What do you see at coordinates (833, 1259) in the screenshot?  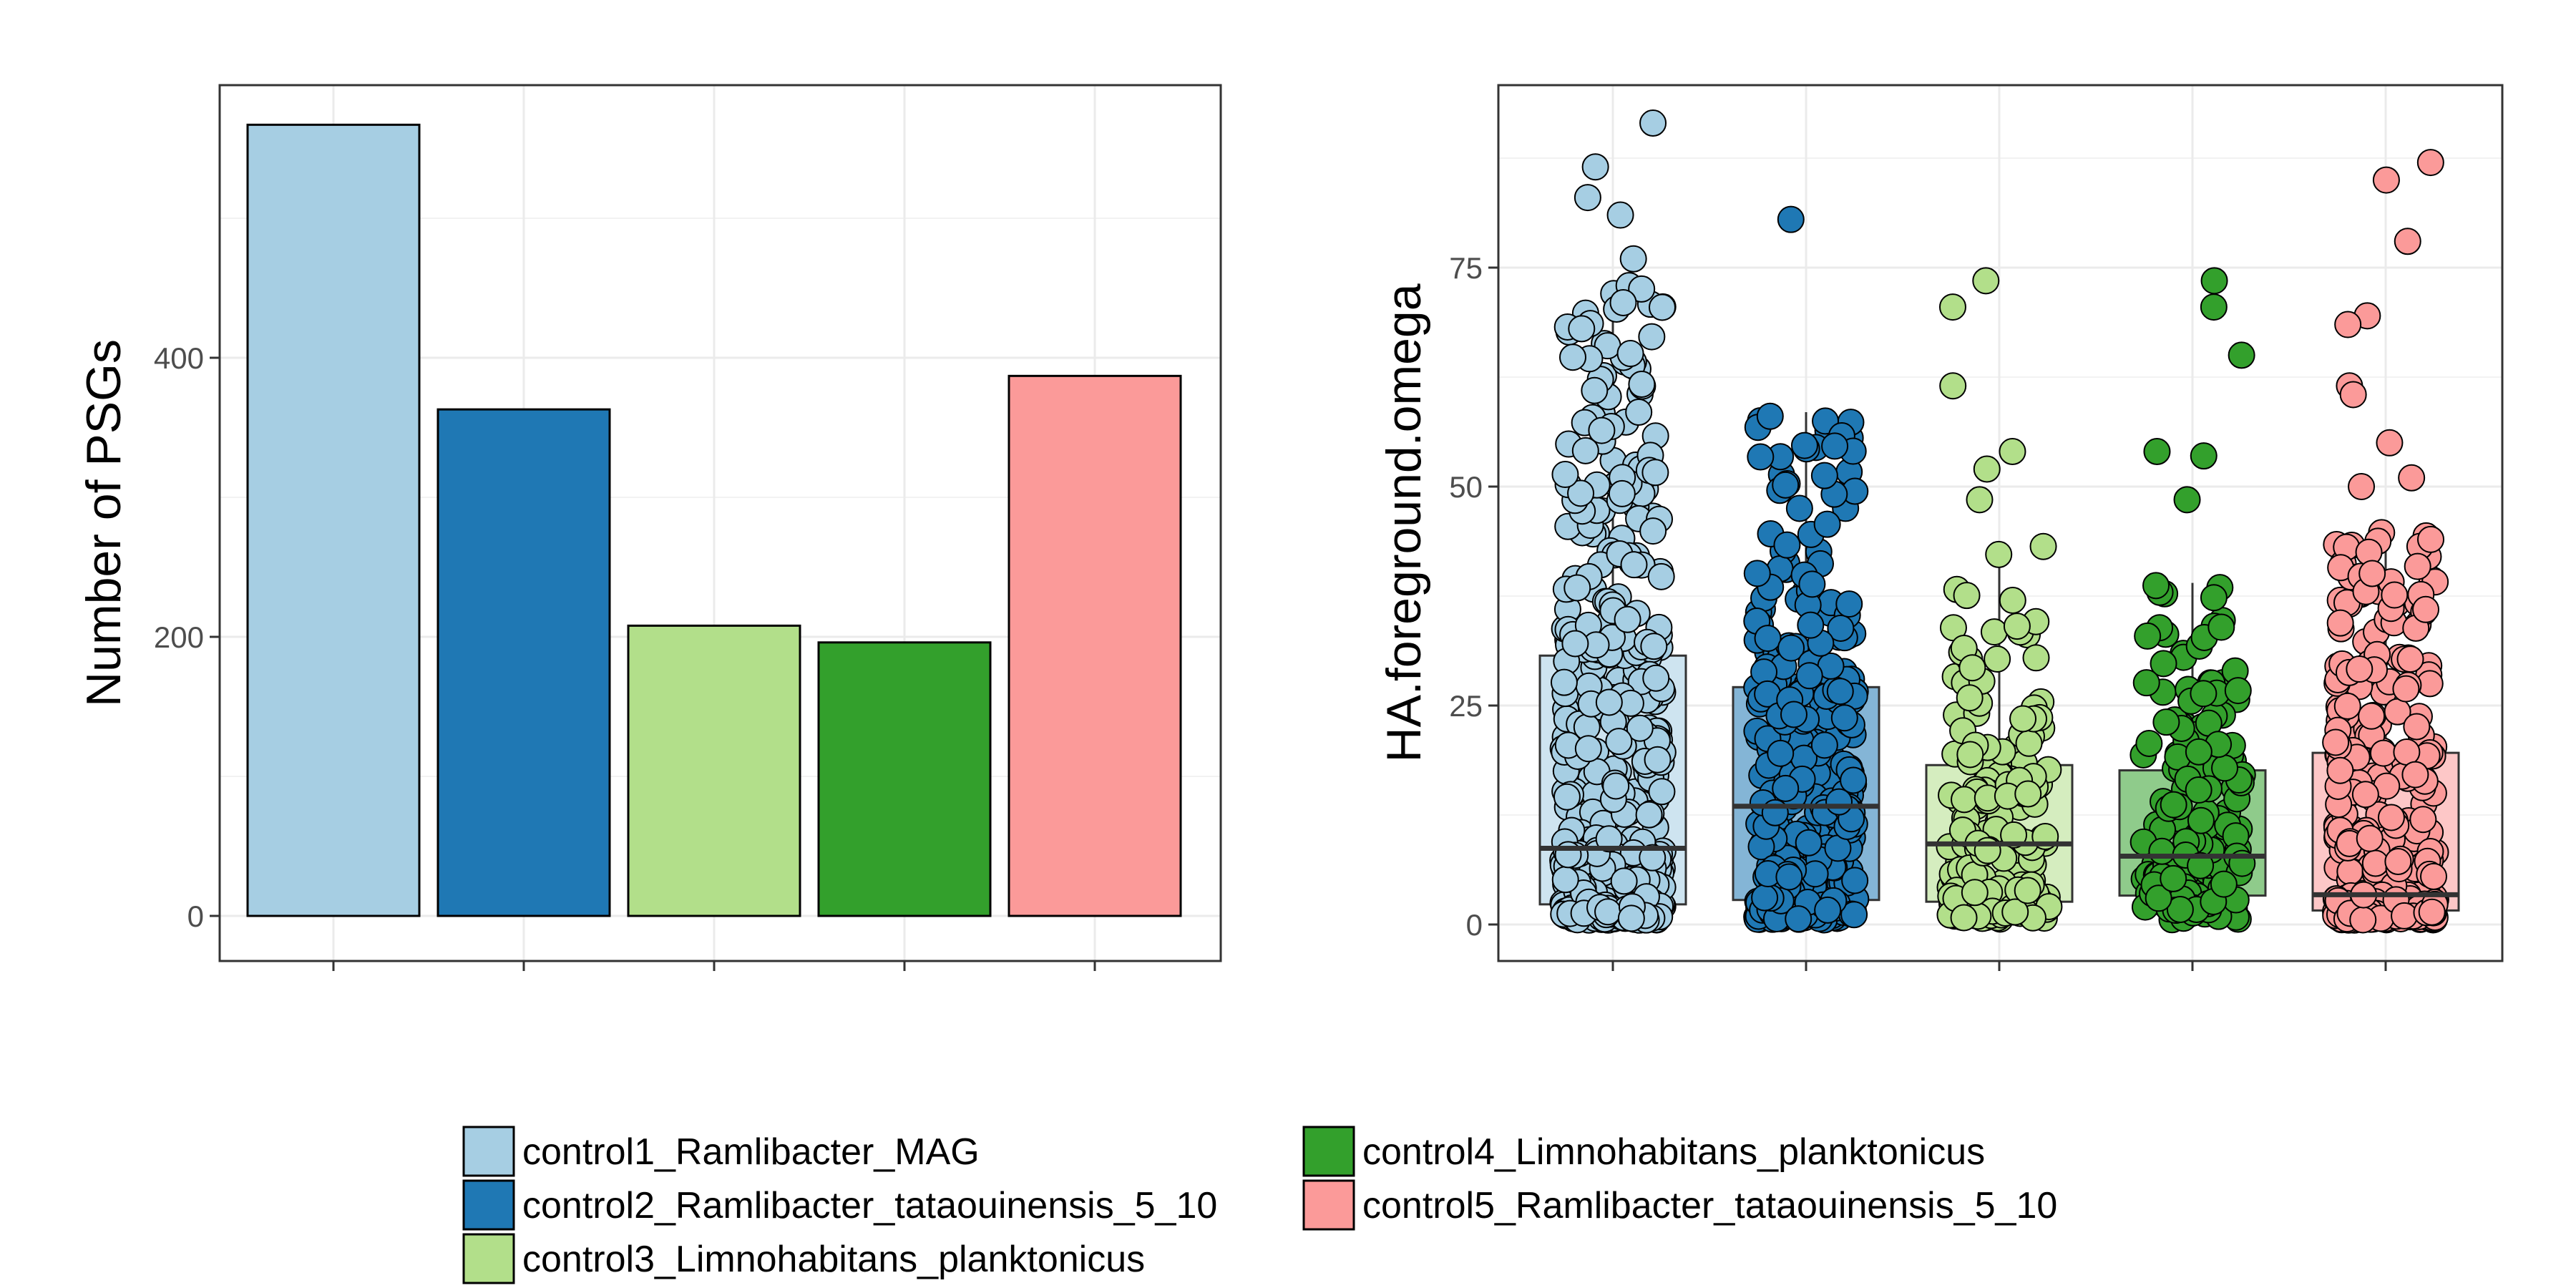 I see `legend-label: control3_Limnohabitans_planktonicus` at bounding box center [833, 1259].